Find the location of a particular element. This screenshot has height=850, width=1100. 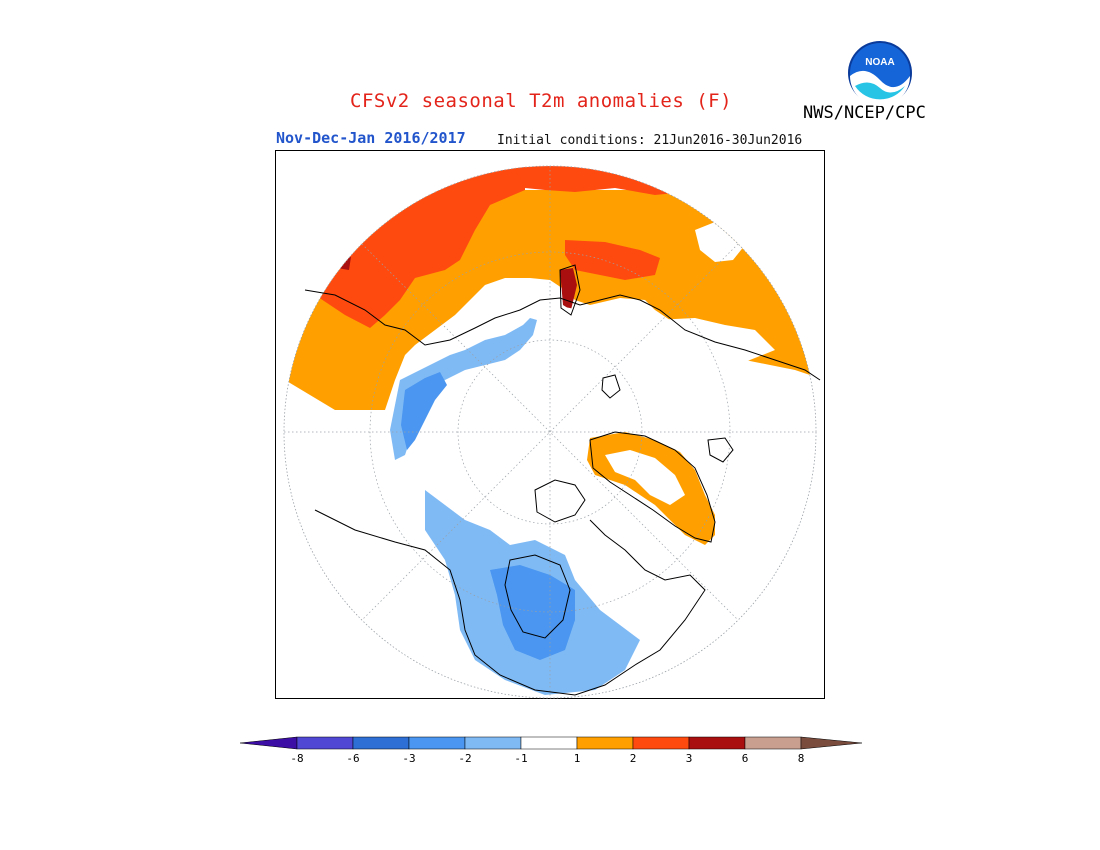

colorbar-label: 8 is located at coordinates (801, 758).